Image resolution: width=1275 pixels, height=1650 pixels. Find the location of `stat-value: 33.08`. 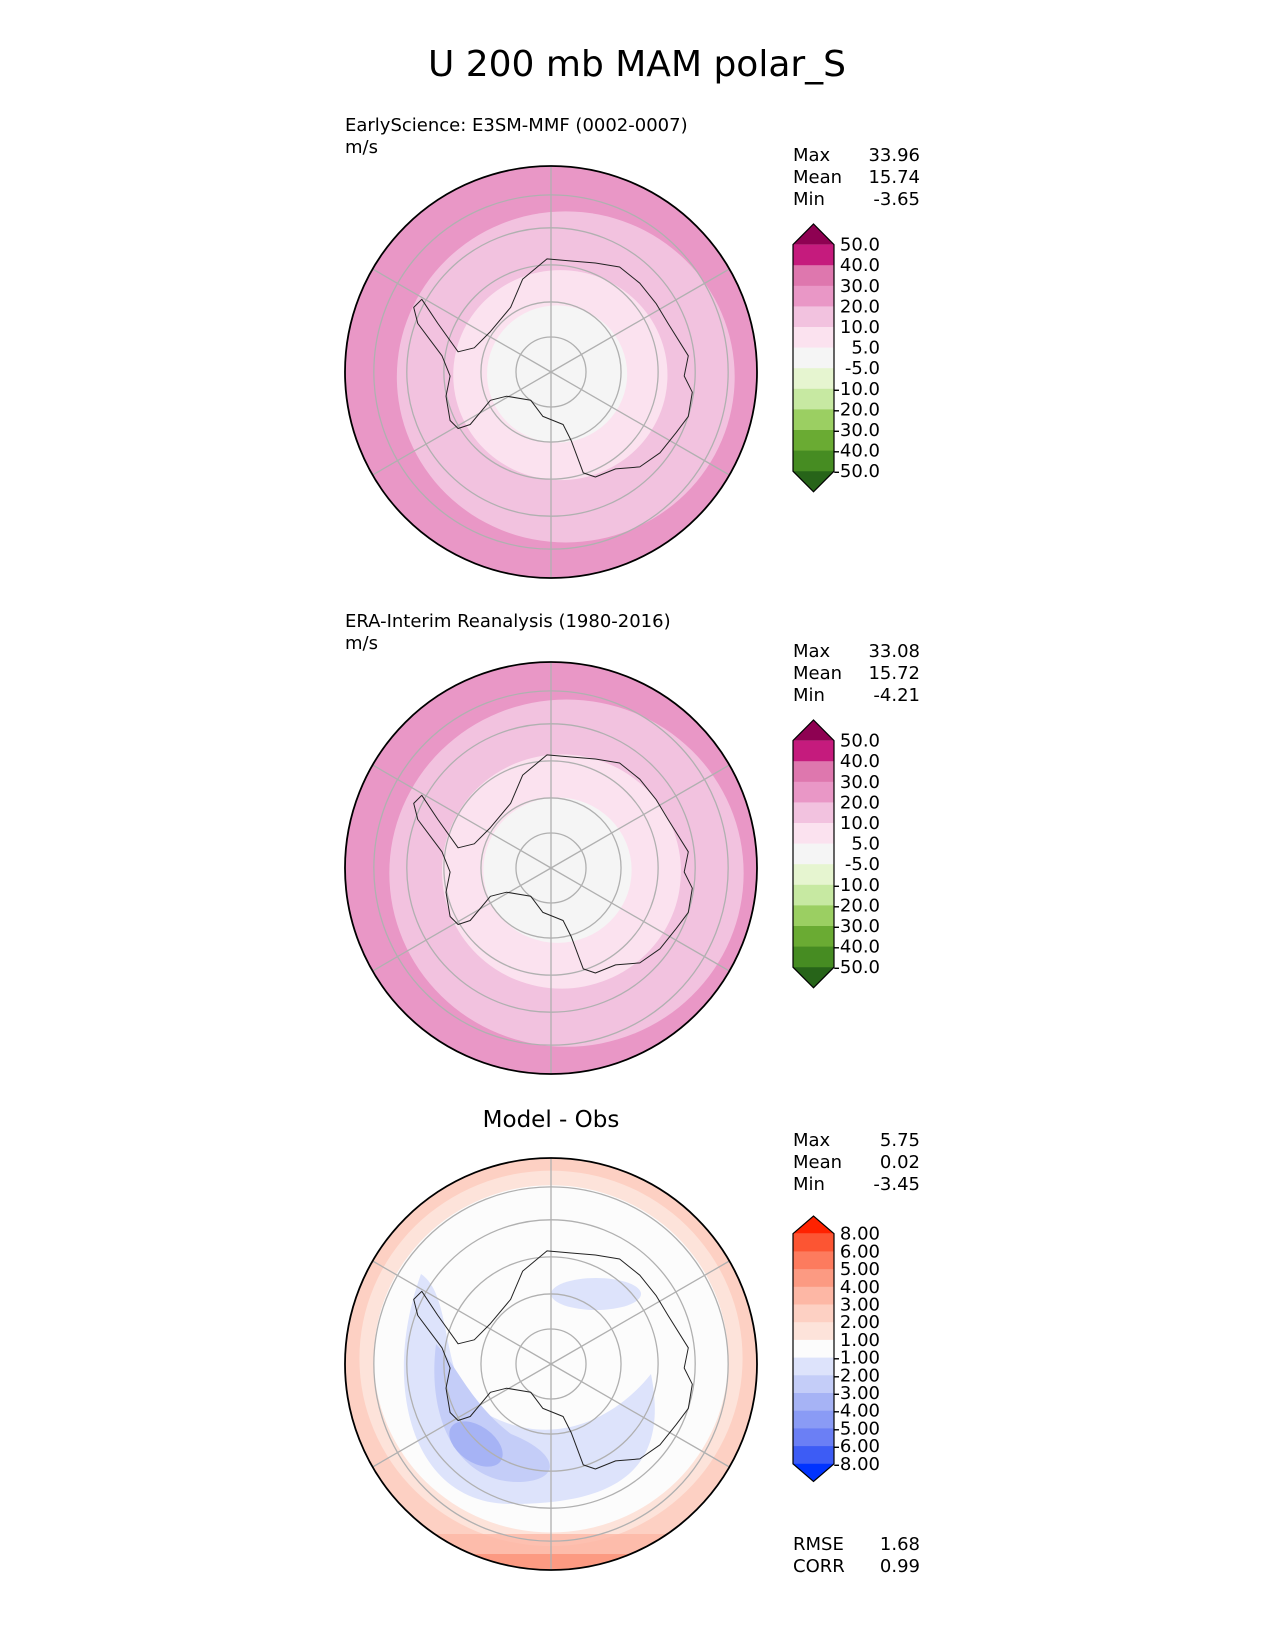

stat-value: 33.08 is located at coordinates (894, 651).